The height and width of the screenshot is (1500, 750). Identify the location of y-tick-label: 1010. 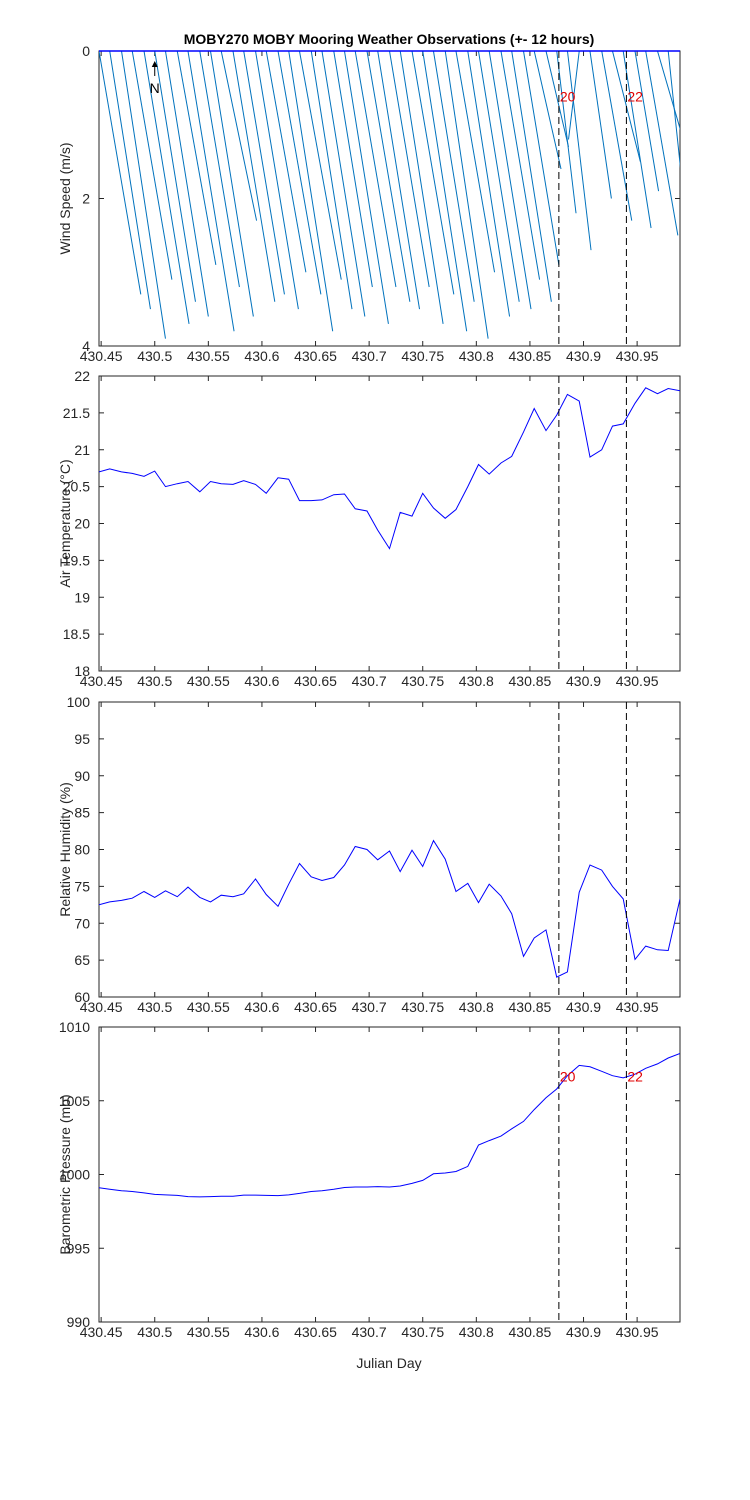
(74, 1027).